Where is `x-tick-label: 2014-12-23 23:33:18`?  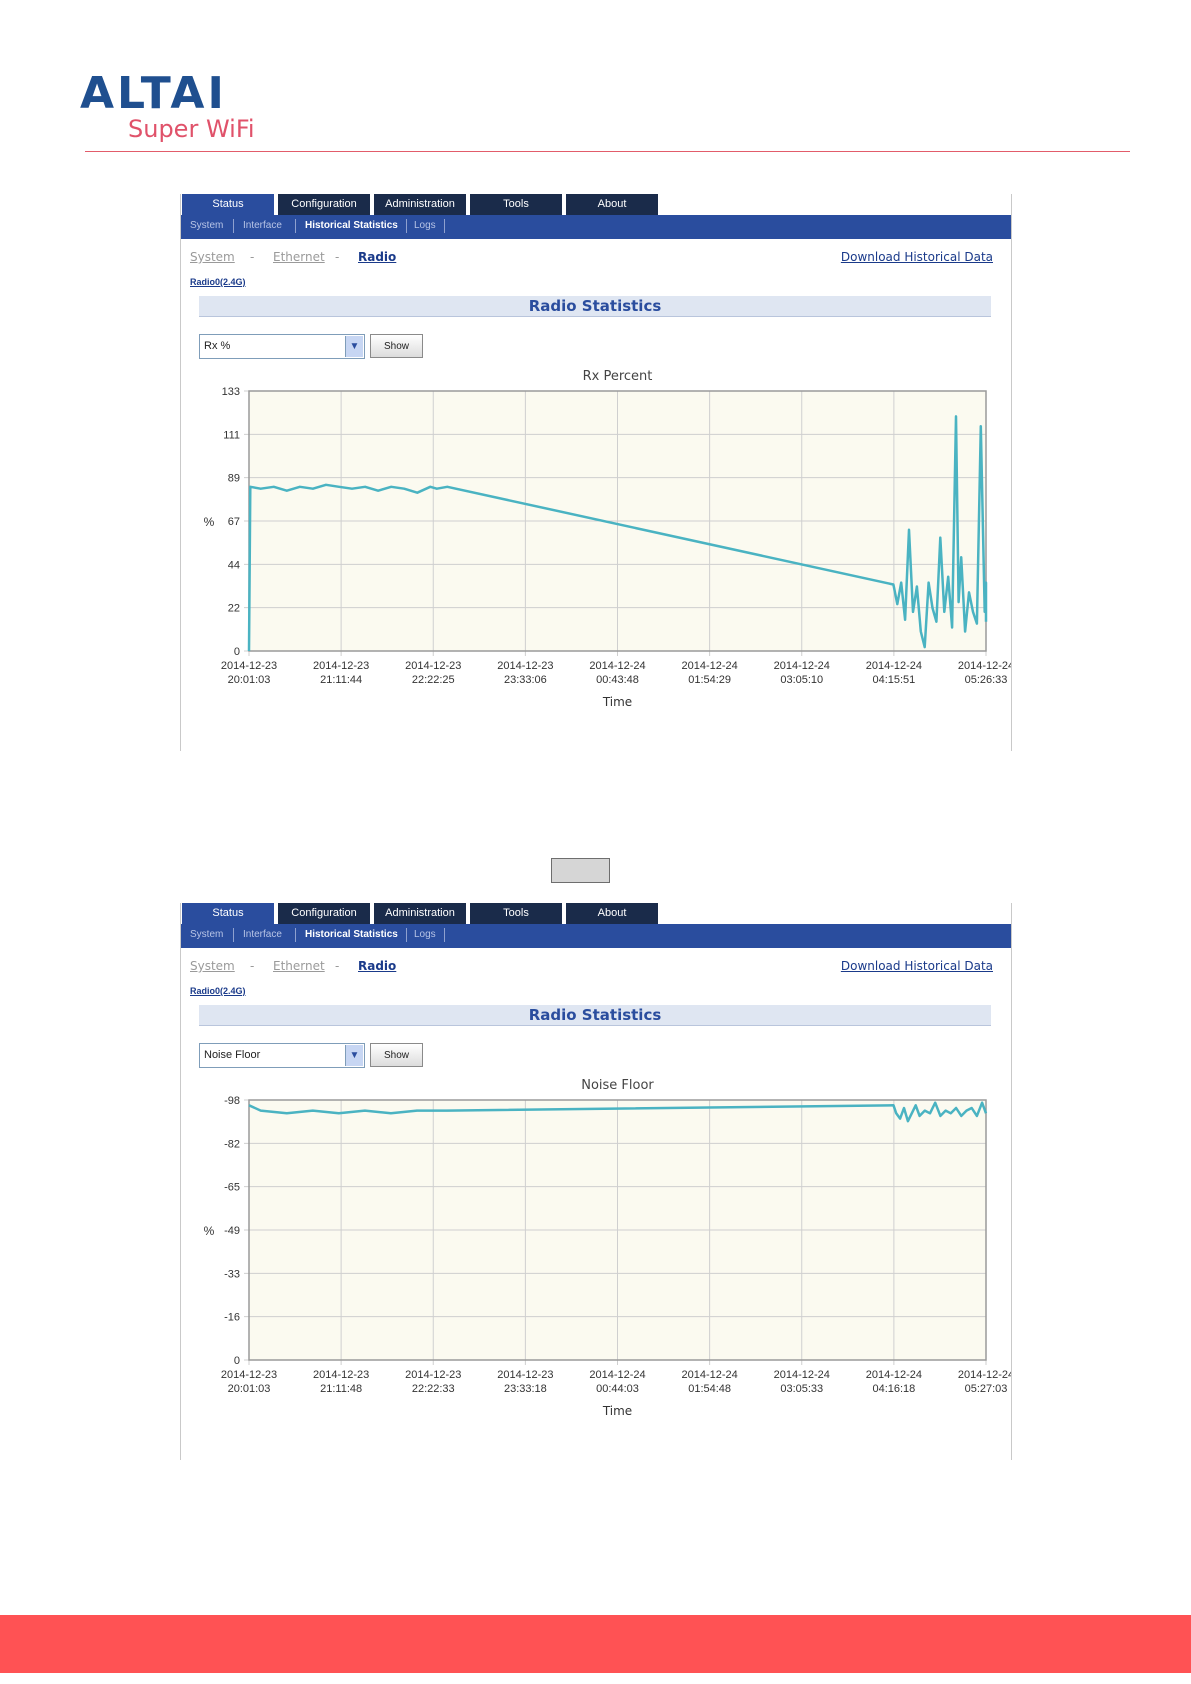
x-tick-label: 2014-12-23 23:33:18 is located at coordinates (525, 1382).